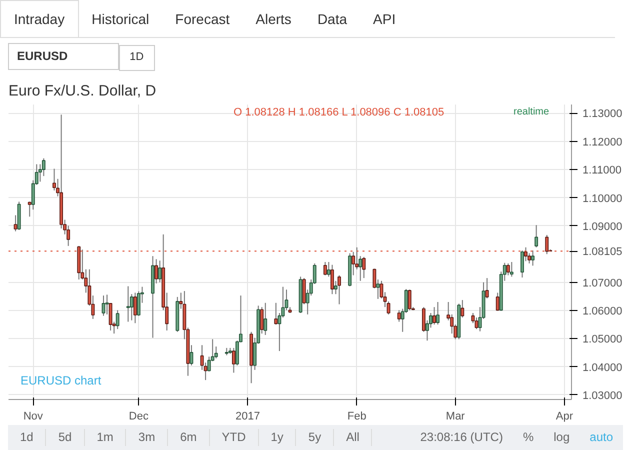 The height and width of the screenshot is (450, 625). What do you see at coordinates (27, 437) in the screenshot?
I see `text: 1d` at bounding box center [27, 437].